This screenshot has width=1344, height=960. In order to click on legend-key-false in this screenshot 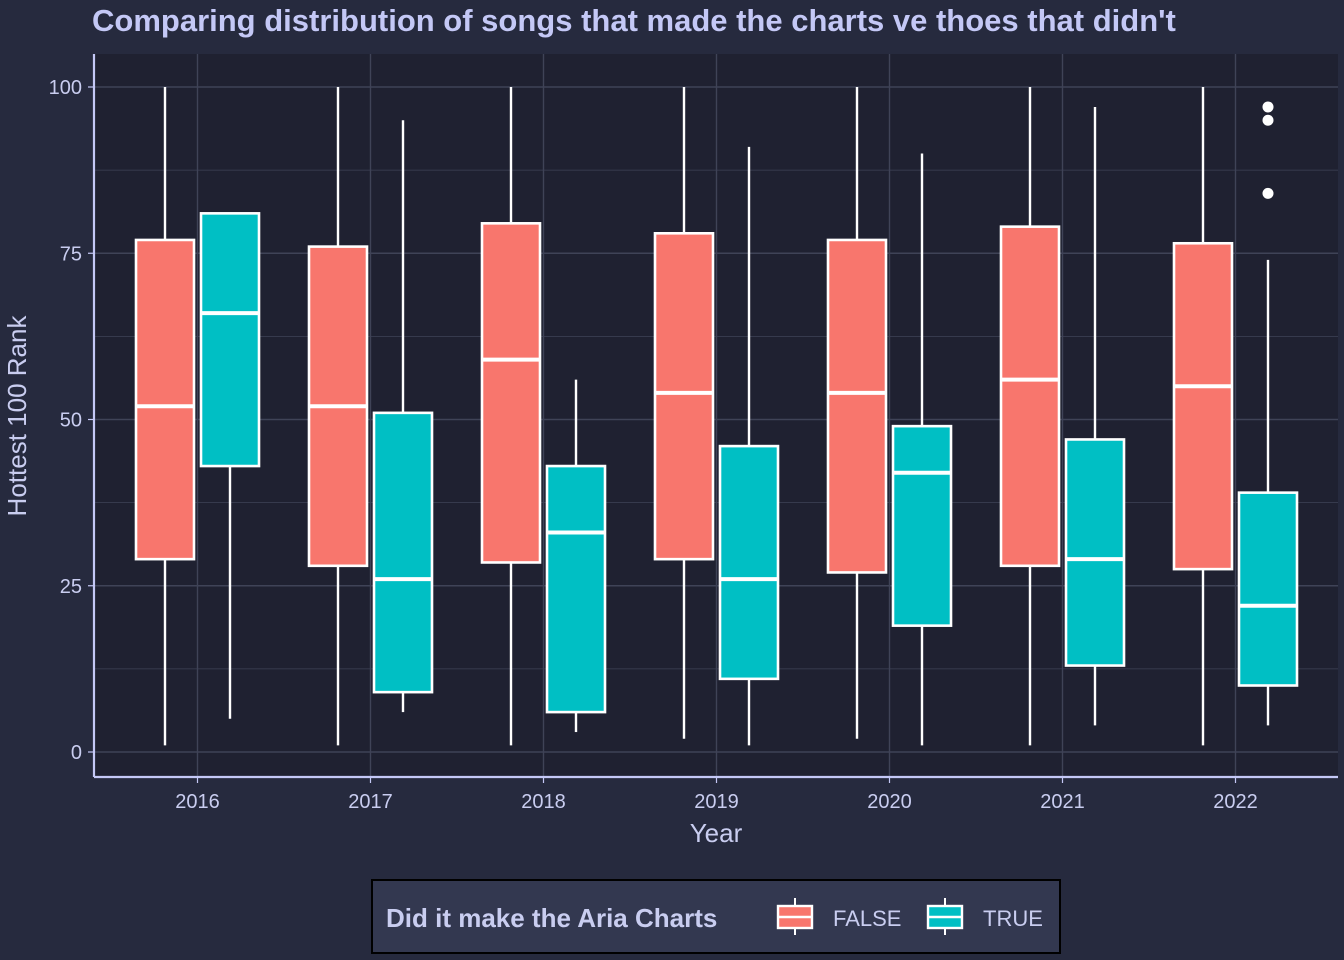, I will do `click(795, 916)`.